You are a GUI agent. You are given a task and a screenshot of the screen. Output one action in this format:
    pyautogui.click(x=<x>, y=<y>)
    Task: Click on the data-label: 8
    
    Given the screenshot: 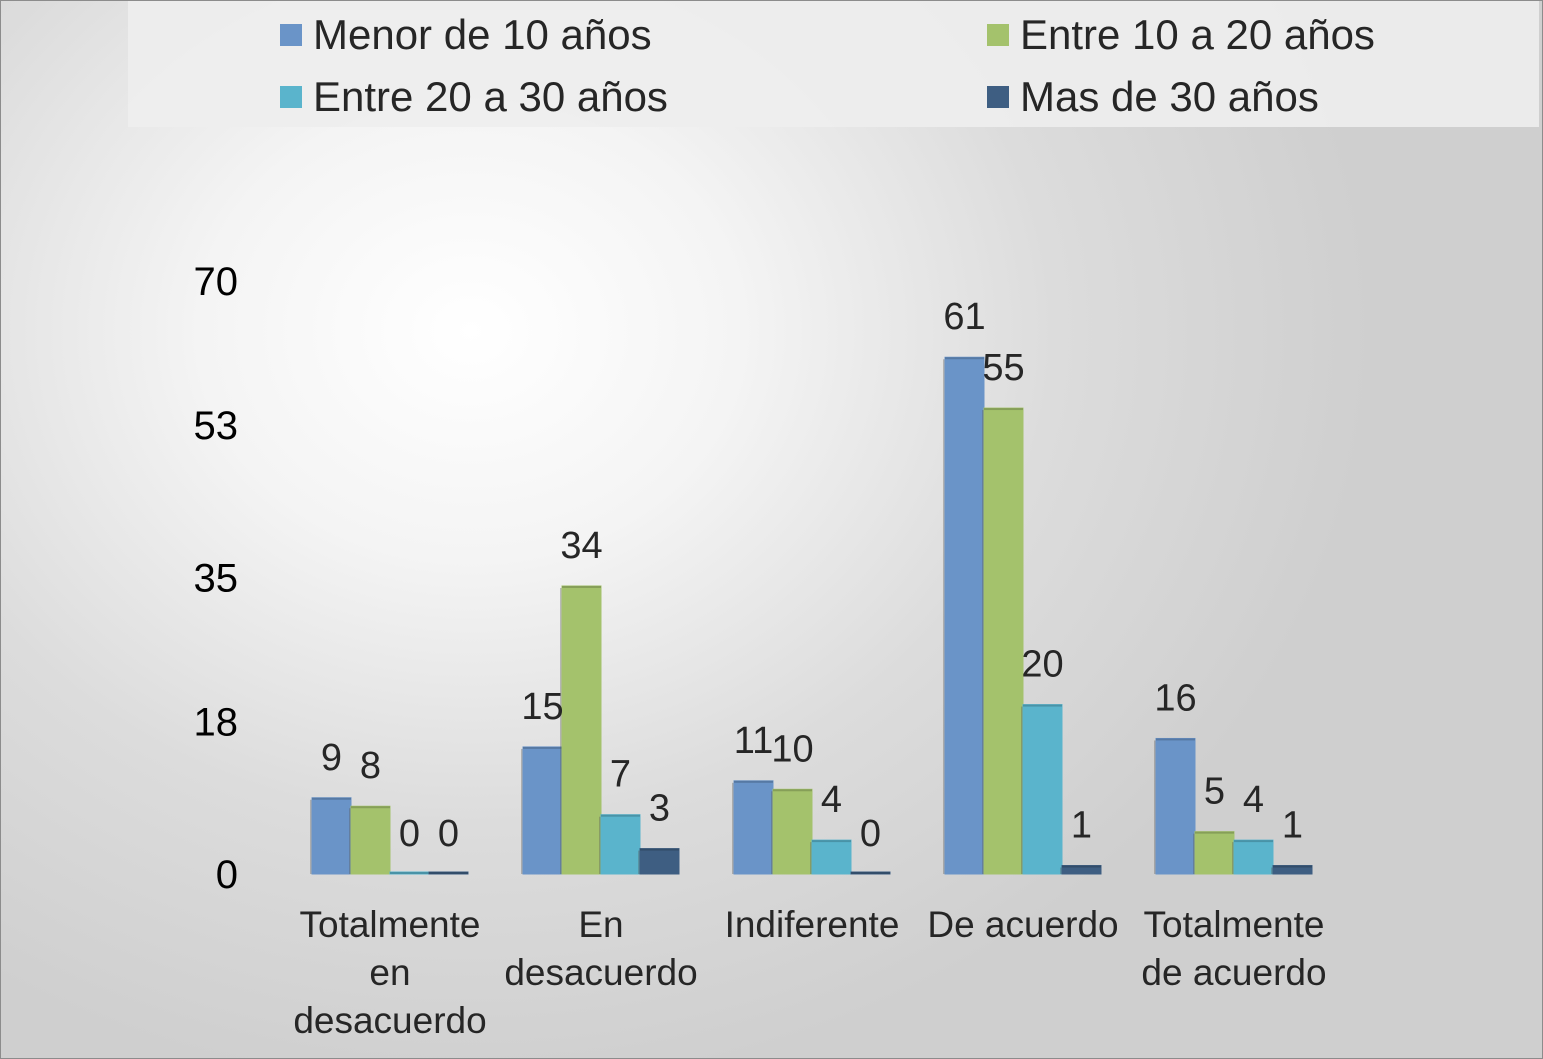 What is the action you would take?
    pyautogui.click(x=370, y=766)
    